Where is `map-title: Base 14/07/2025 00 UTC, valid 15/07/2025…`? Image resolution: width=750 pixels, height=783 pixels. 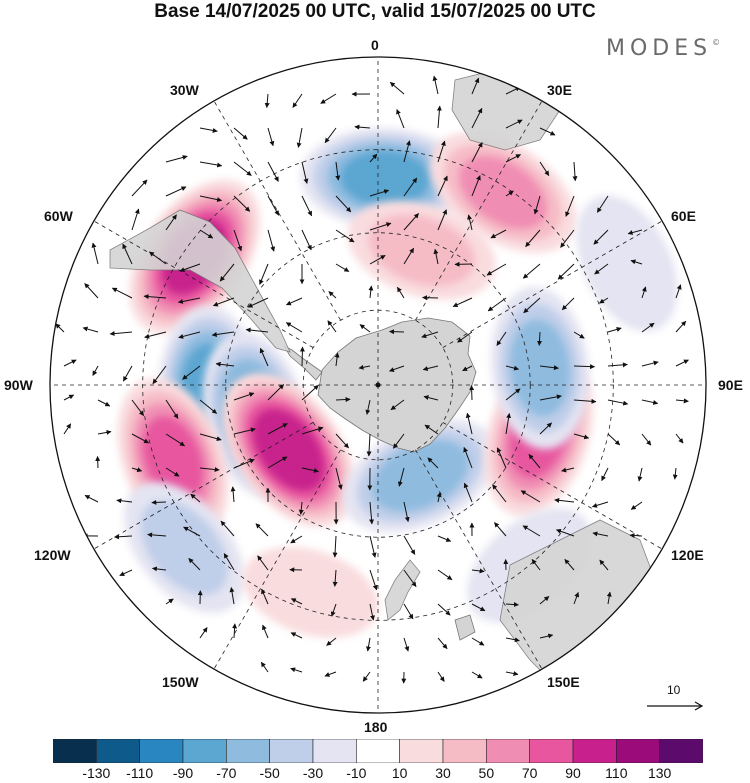
map-title: Base 14/07/2025 00 UTC, valid 15/07/2025… is located at coordinates (375, 11).